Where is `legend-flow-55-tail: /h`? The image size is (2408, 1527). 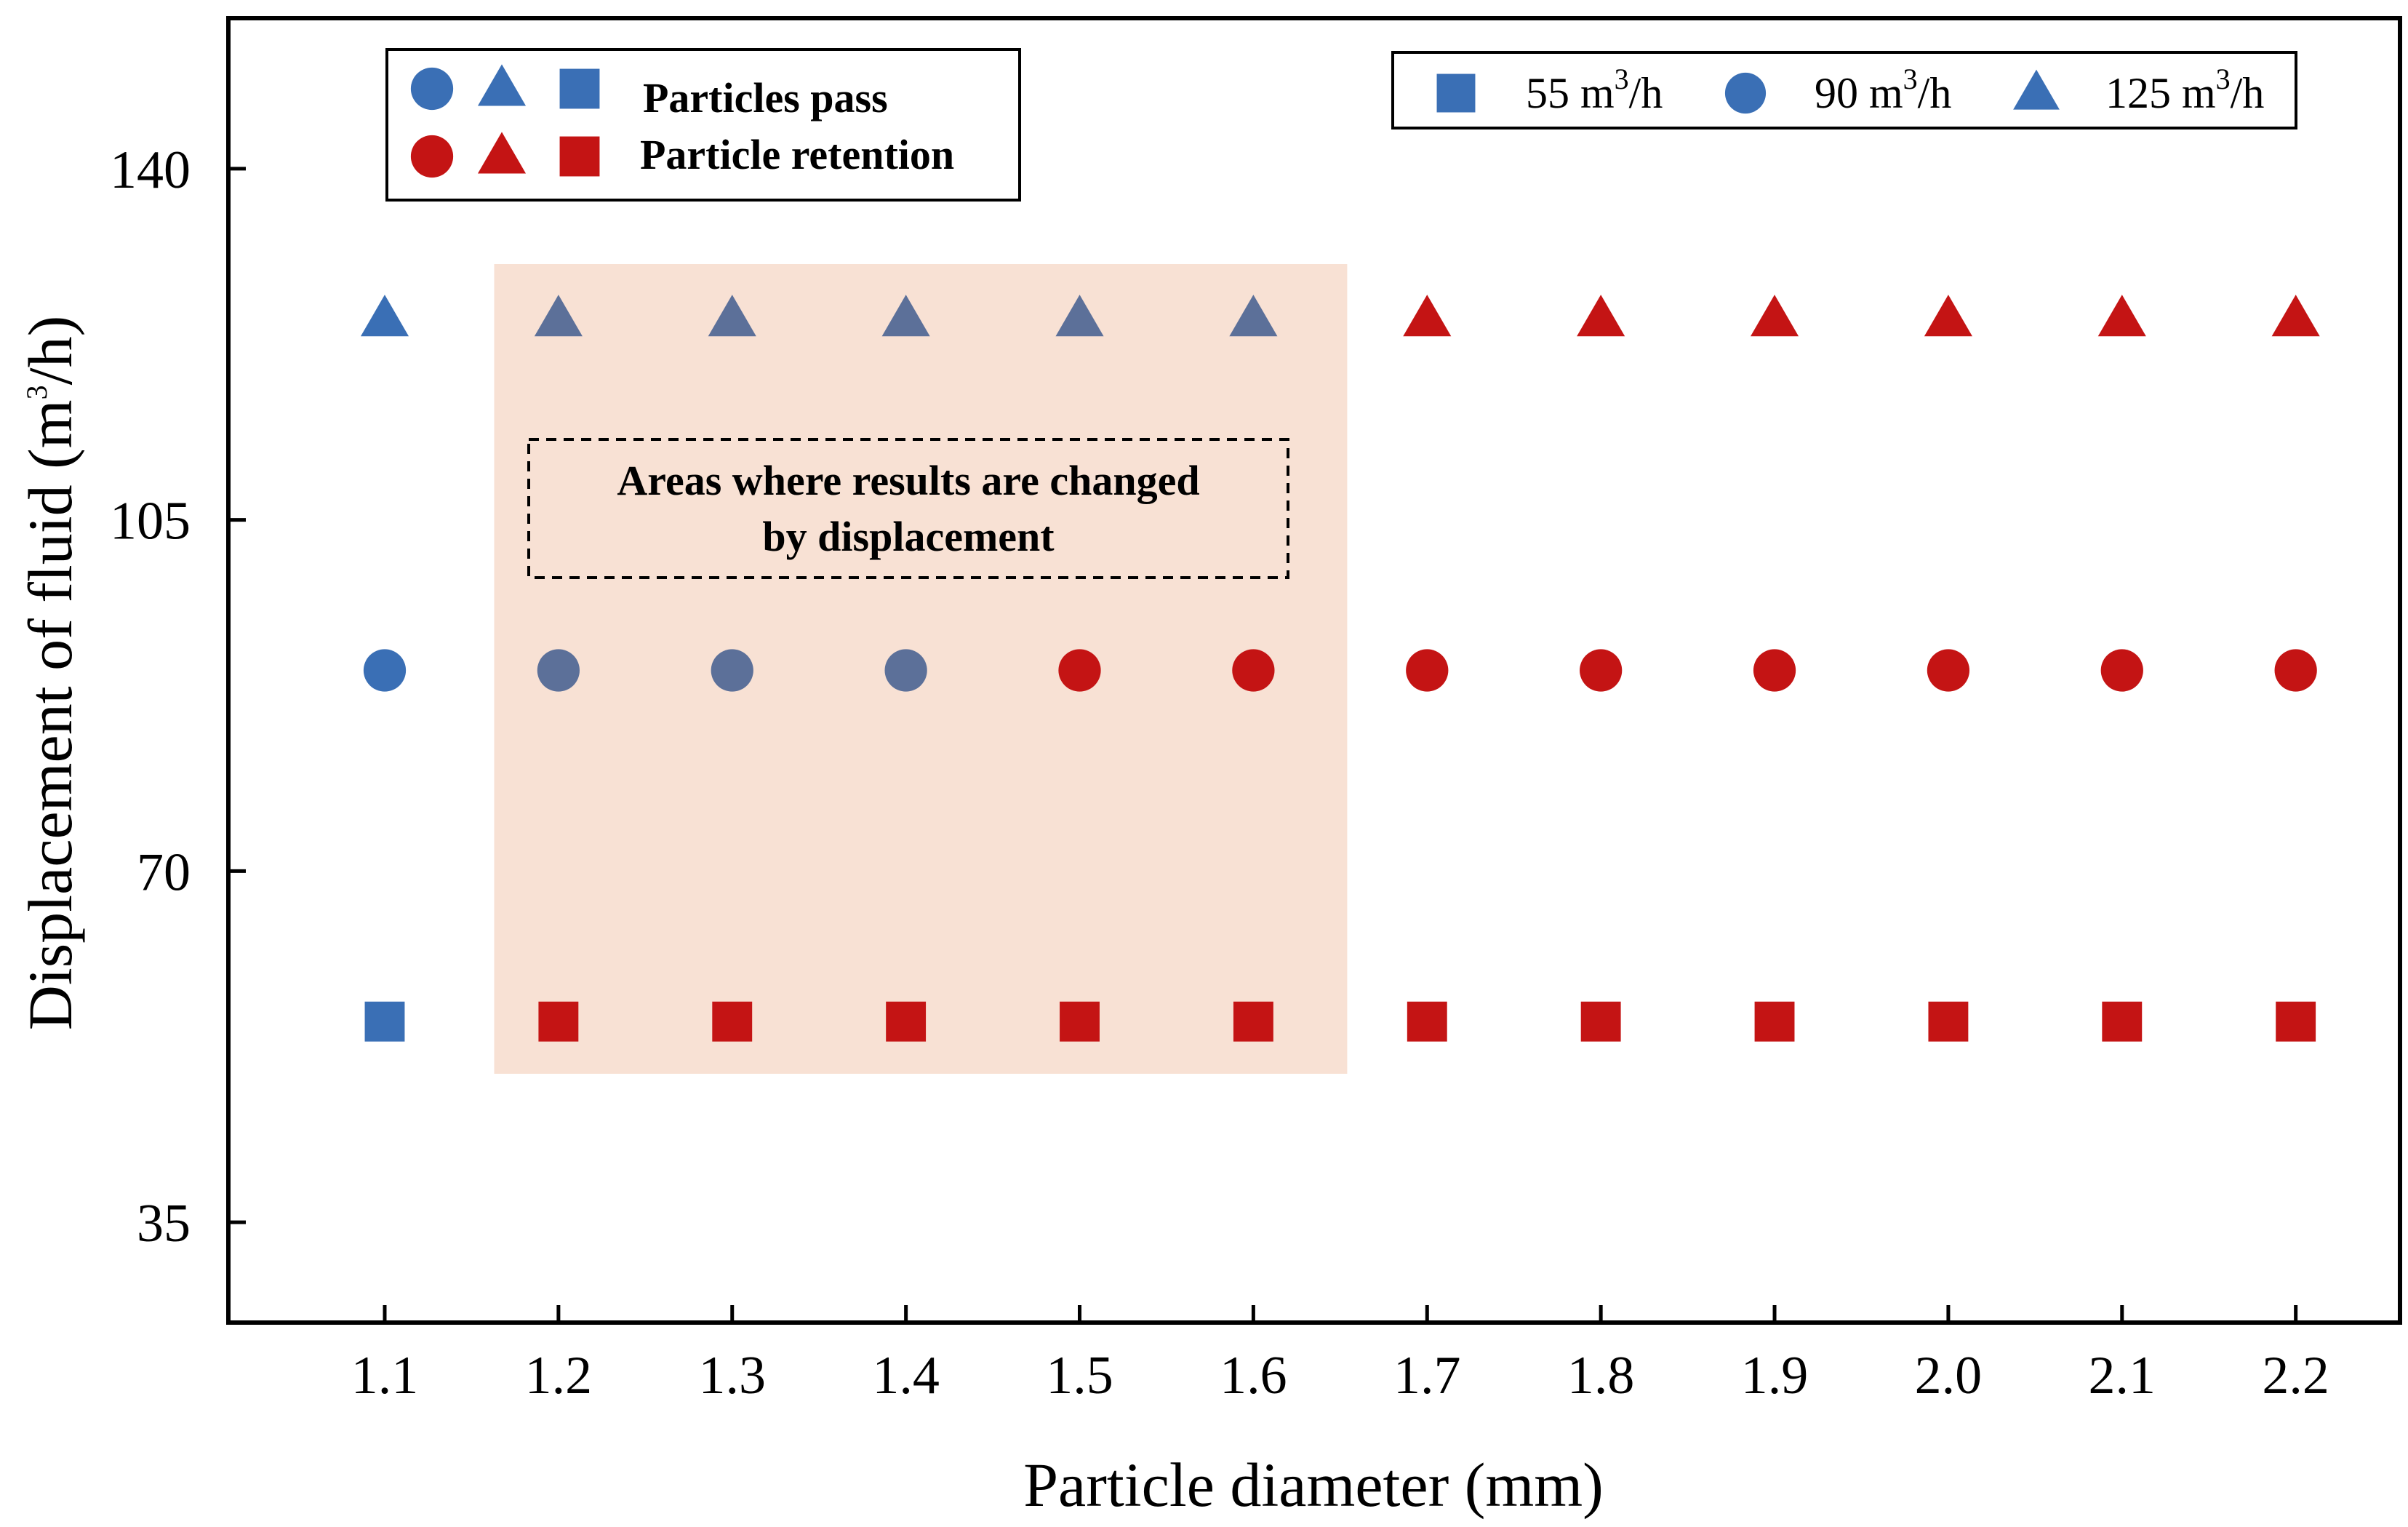 legend-flow-55-tail: /h is located at coordinates (1646, 93).